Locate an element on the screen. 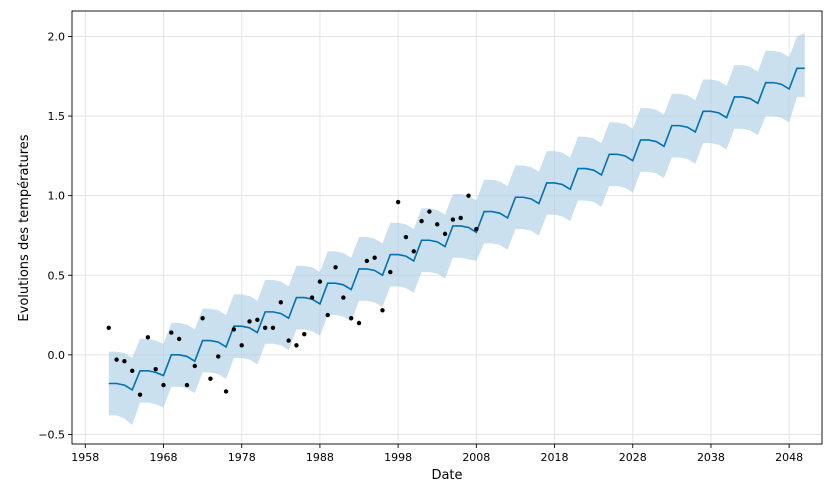  x-tick-label: 2028 is located at coordinates (633, 457).